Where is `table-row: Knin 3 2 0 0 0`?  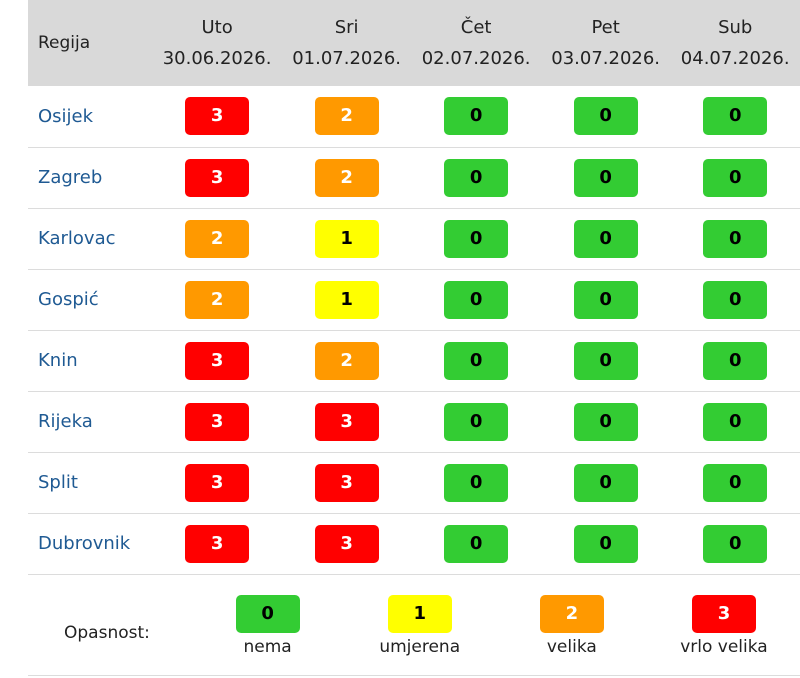 table-row: Knin 3 2 0 0 0 is located at coordinates (414, 360).